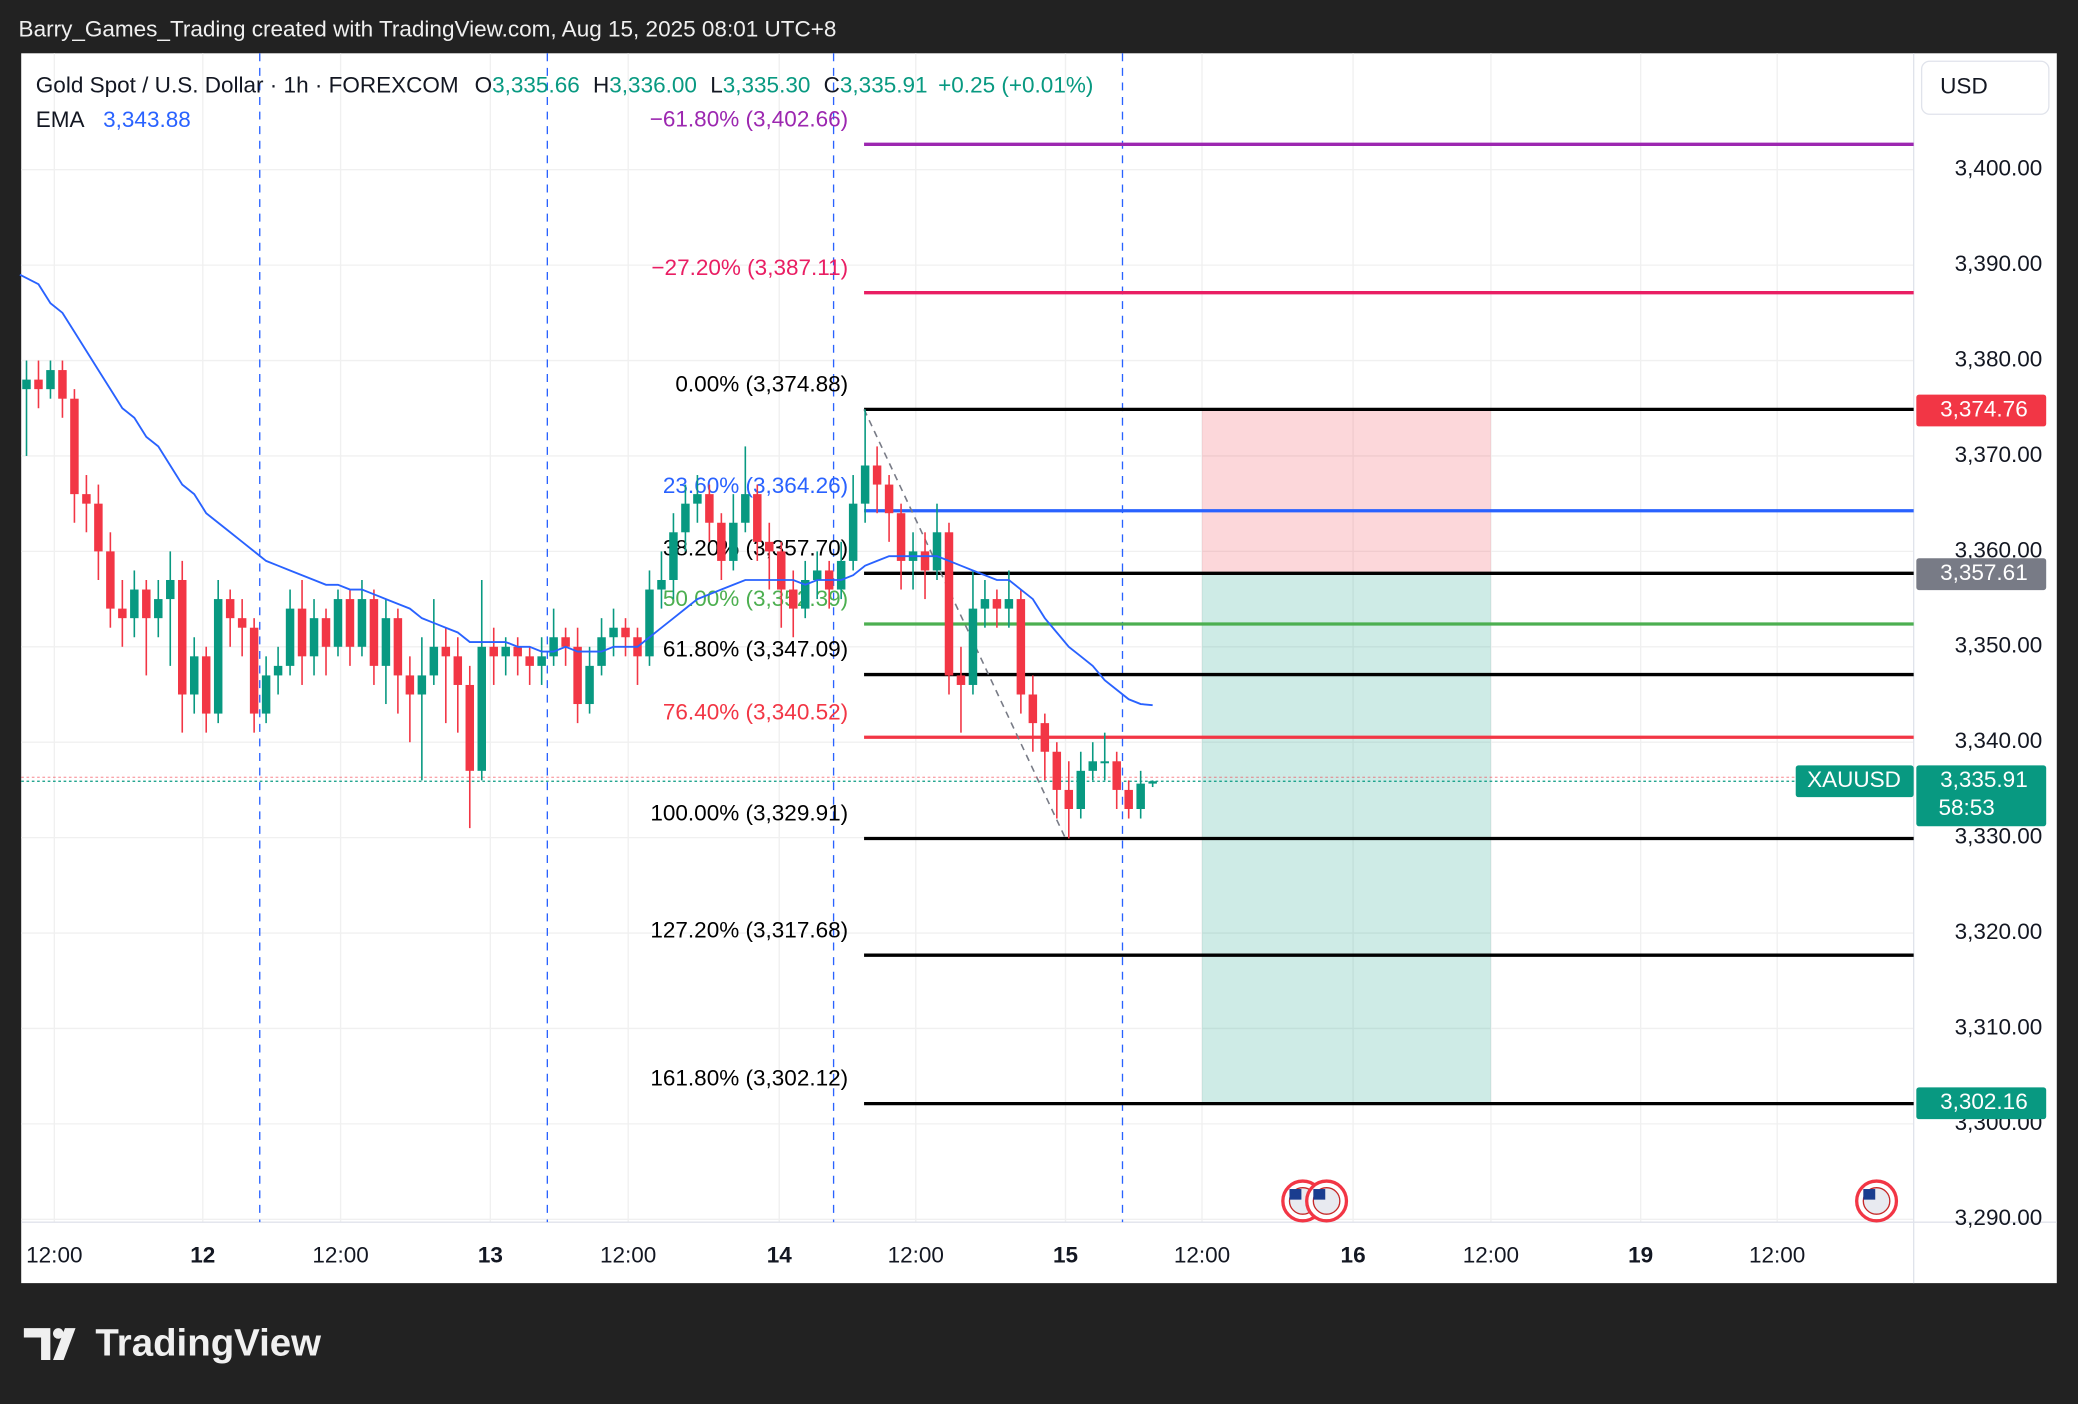 The image size is (2078, 1404). Describe the element at coordinates (832, 84) in the screenshot. I see `ohlc-key: C` at that location.